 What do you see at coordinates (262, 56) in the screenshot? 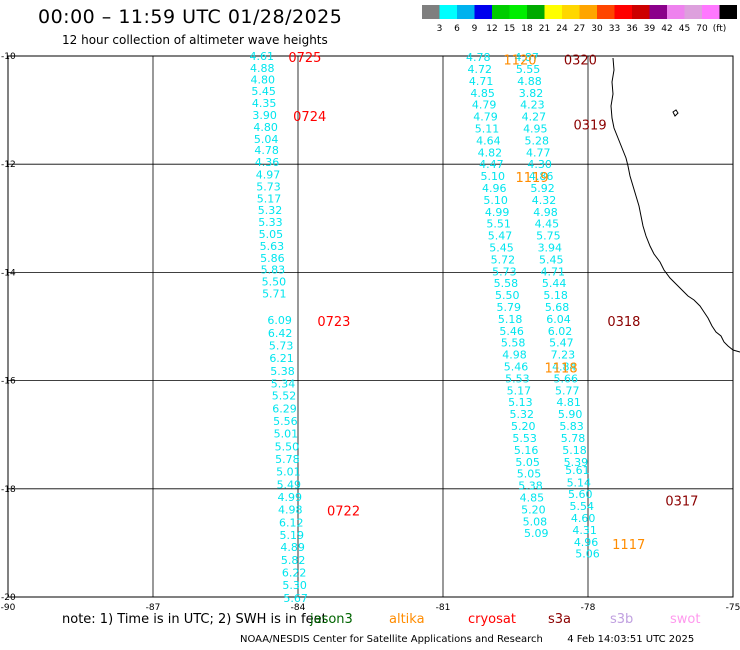
I see `swh-value: 4.61` at bounding box center [262, 56].